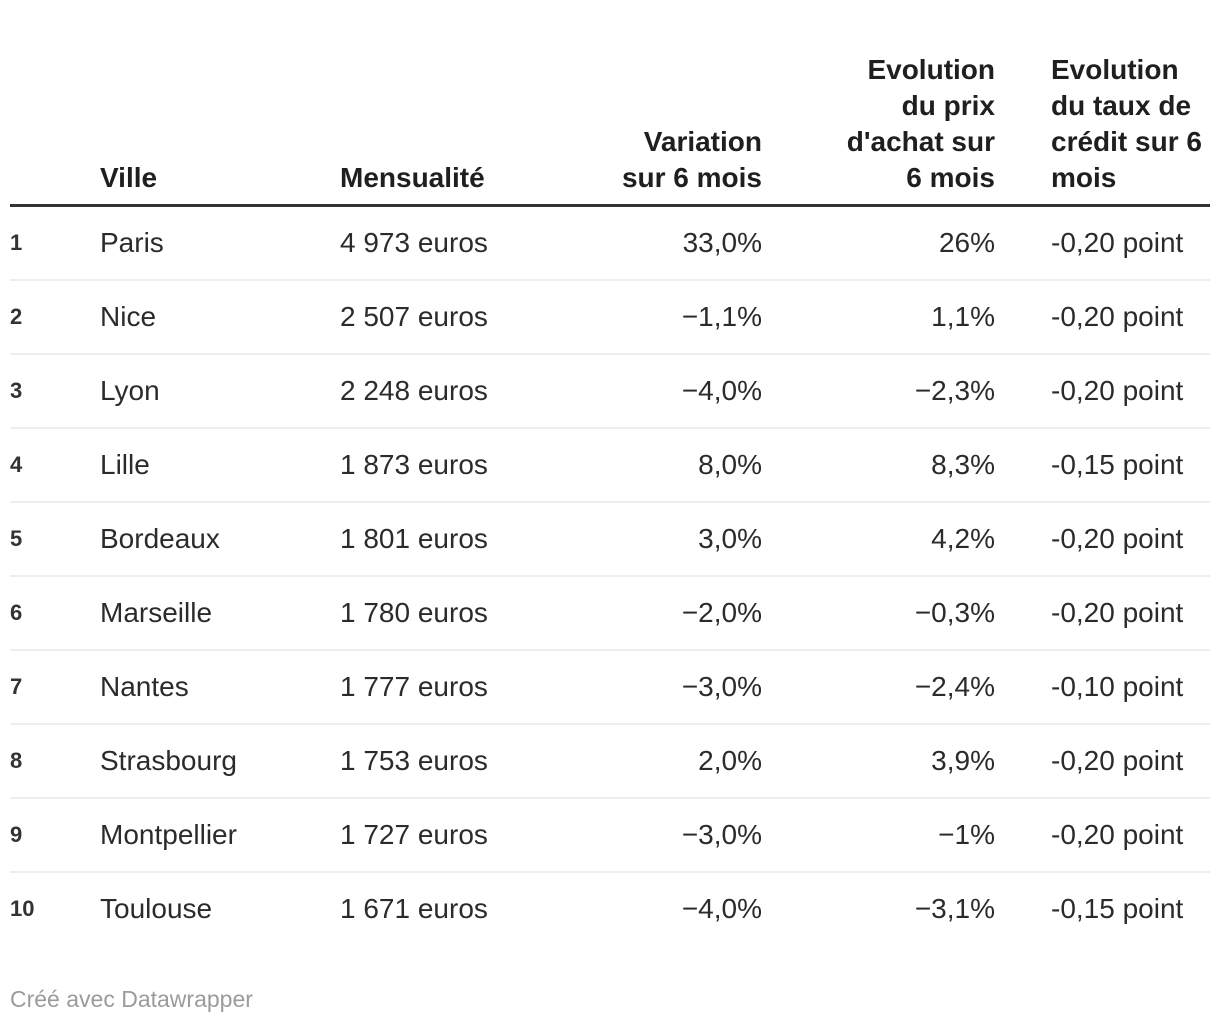 The height and width of the screenshot is (1024, 1220). I want to click on rank-cell: 3, so click(55, 391).